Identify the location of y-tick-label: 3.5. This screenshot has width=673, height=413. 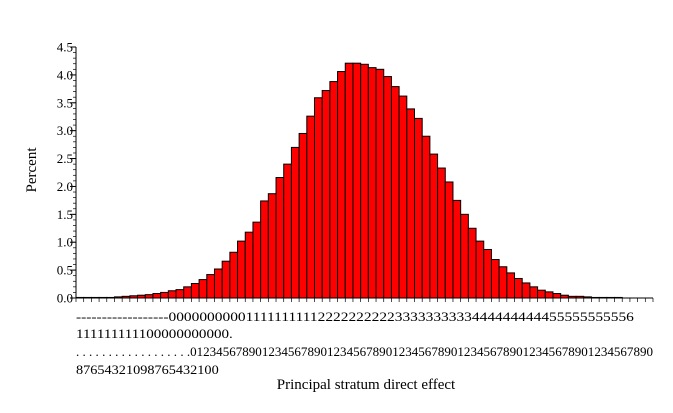
(65, 102).